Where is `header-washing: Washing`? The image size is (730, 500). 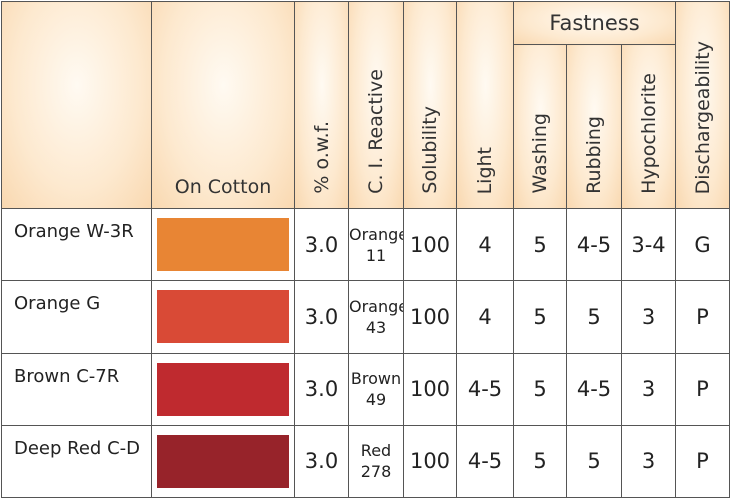 header-washing: Washing is located at coordinates (540, 126).